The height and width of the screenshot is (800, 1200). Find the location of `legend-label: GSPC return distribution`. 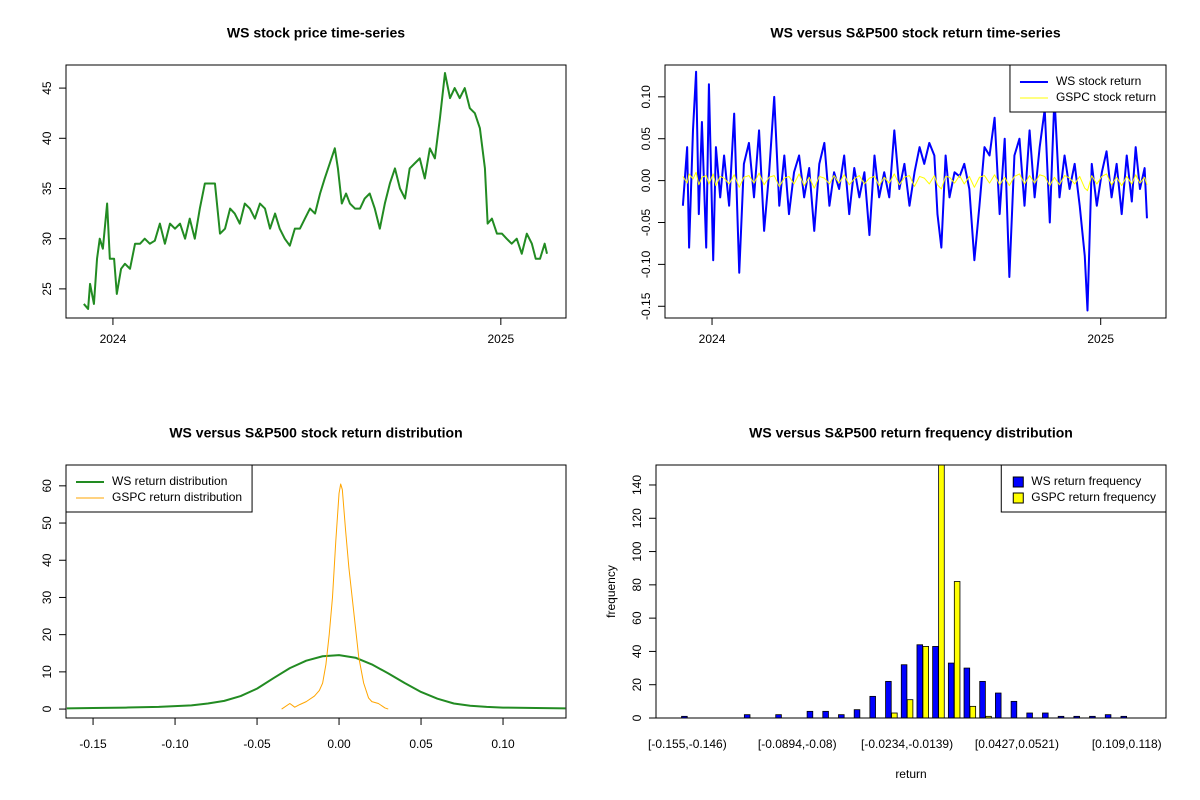

legend-label: GSPC return distribution is located at coordinates (177, 497).